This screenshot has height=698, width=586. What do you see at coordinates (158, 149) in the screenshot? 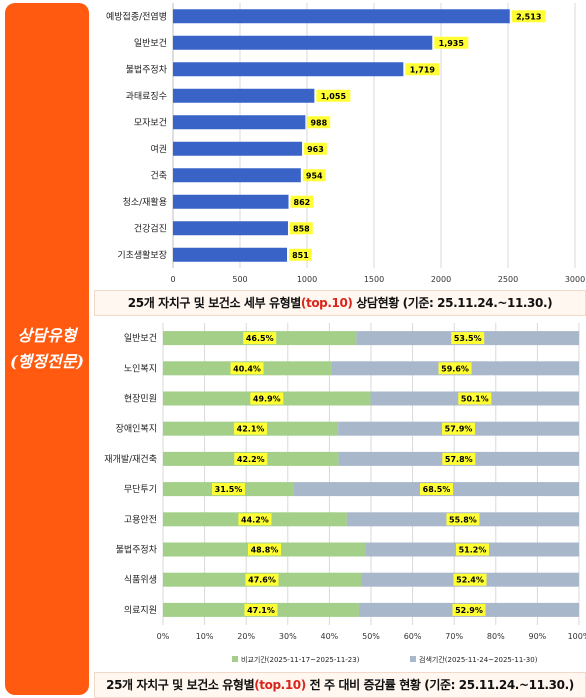
I see `category-label: 여권` at bounding box center [158, 149].